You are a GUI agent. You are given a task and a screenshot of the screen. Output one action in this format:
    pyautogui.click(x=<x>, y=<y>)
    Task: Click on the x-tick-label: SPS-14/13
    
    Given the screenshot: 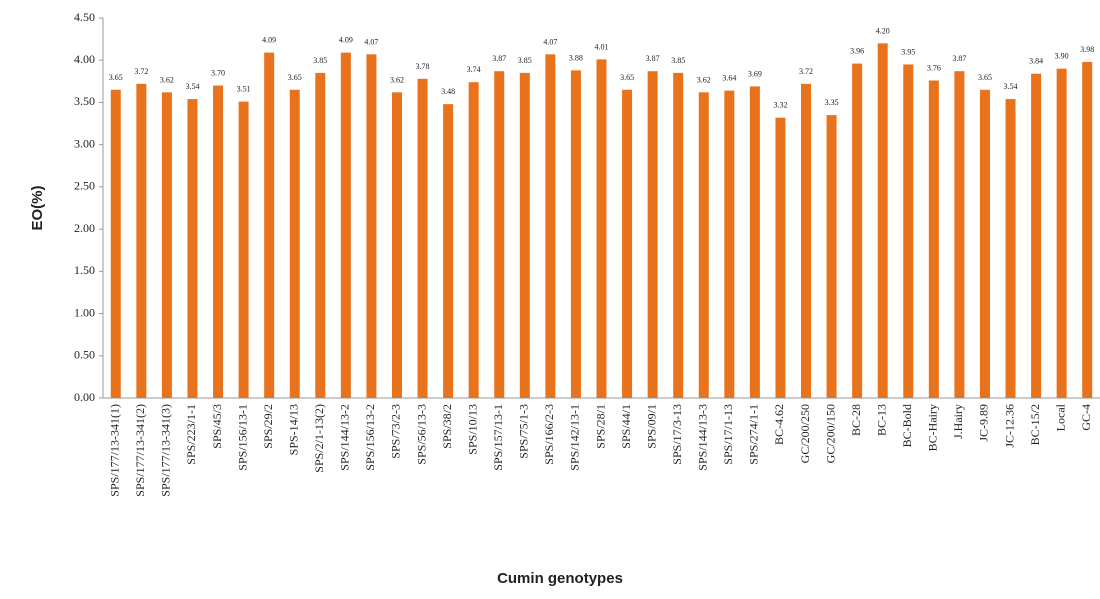 What is the action you would take?
    pyautogui.click(x=293, y=429)
    